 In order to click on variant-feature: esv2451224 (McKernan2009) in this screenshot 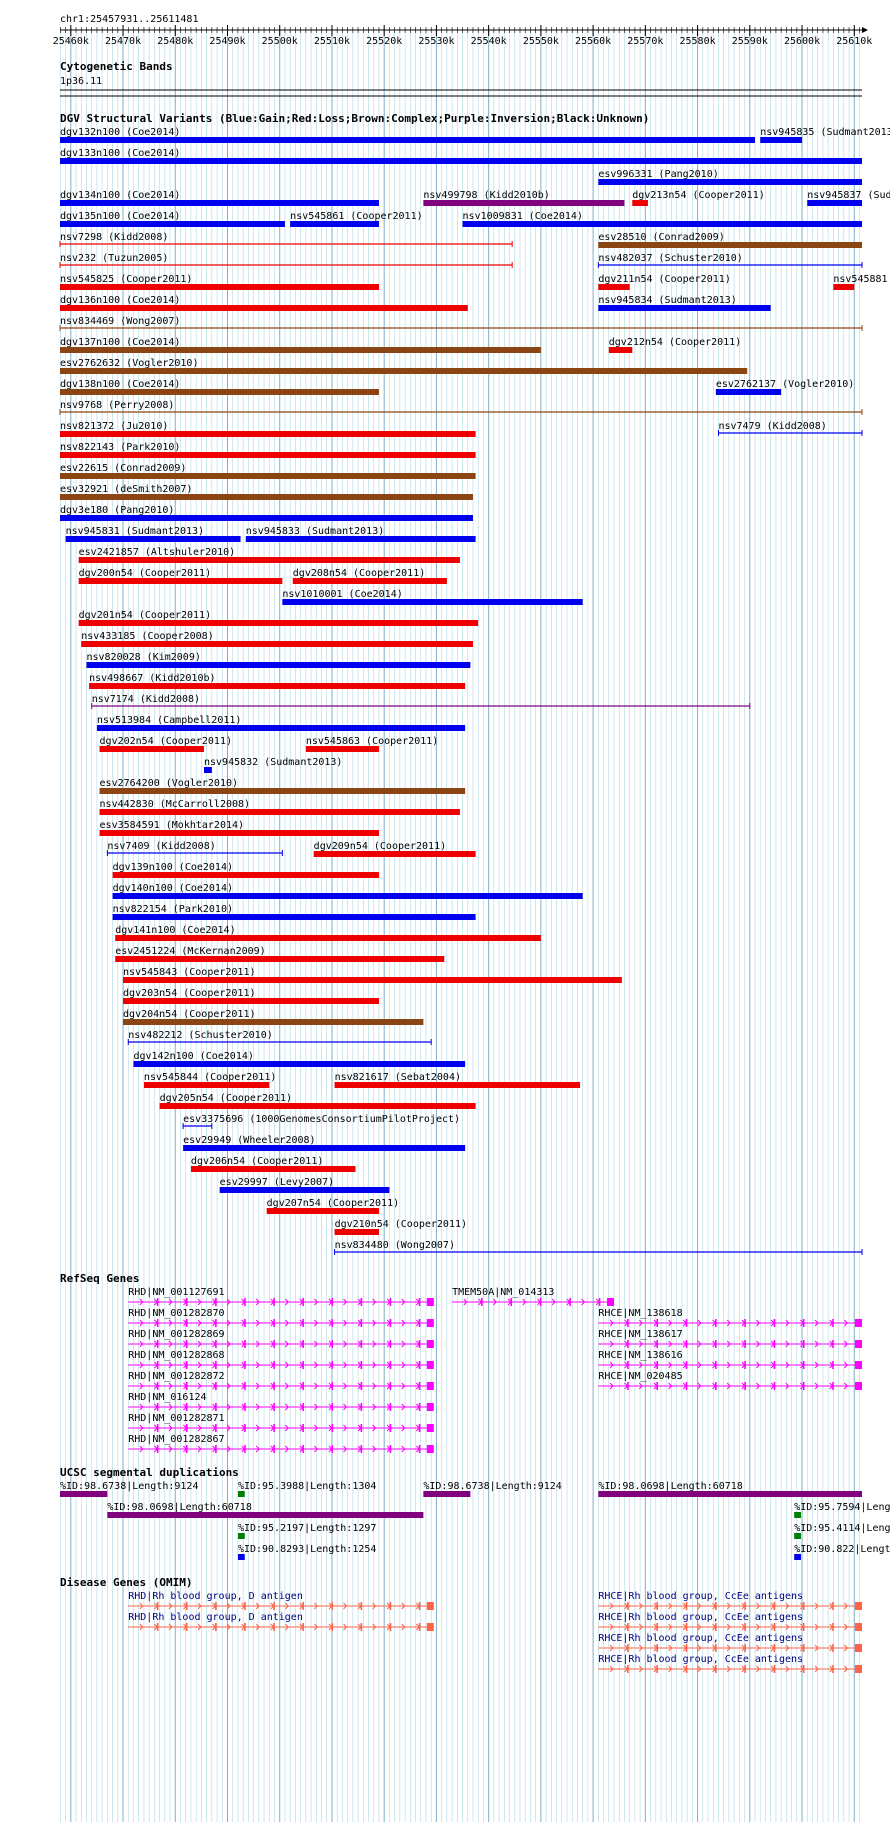, I will do `click(280, 954)`.